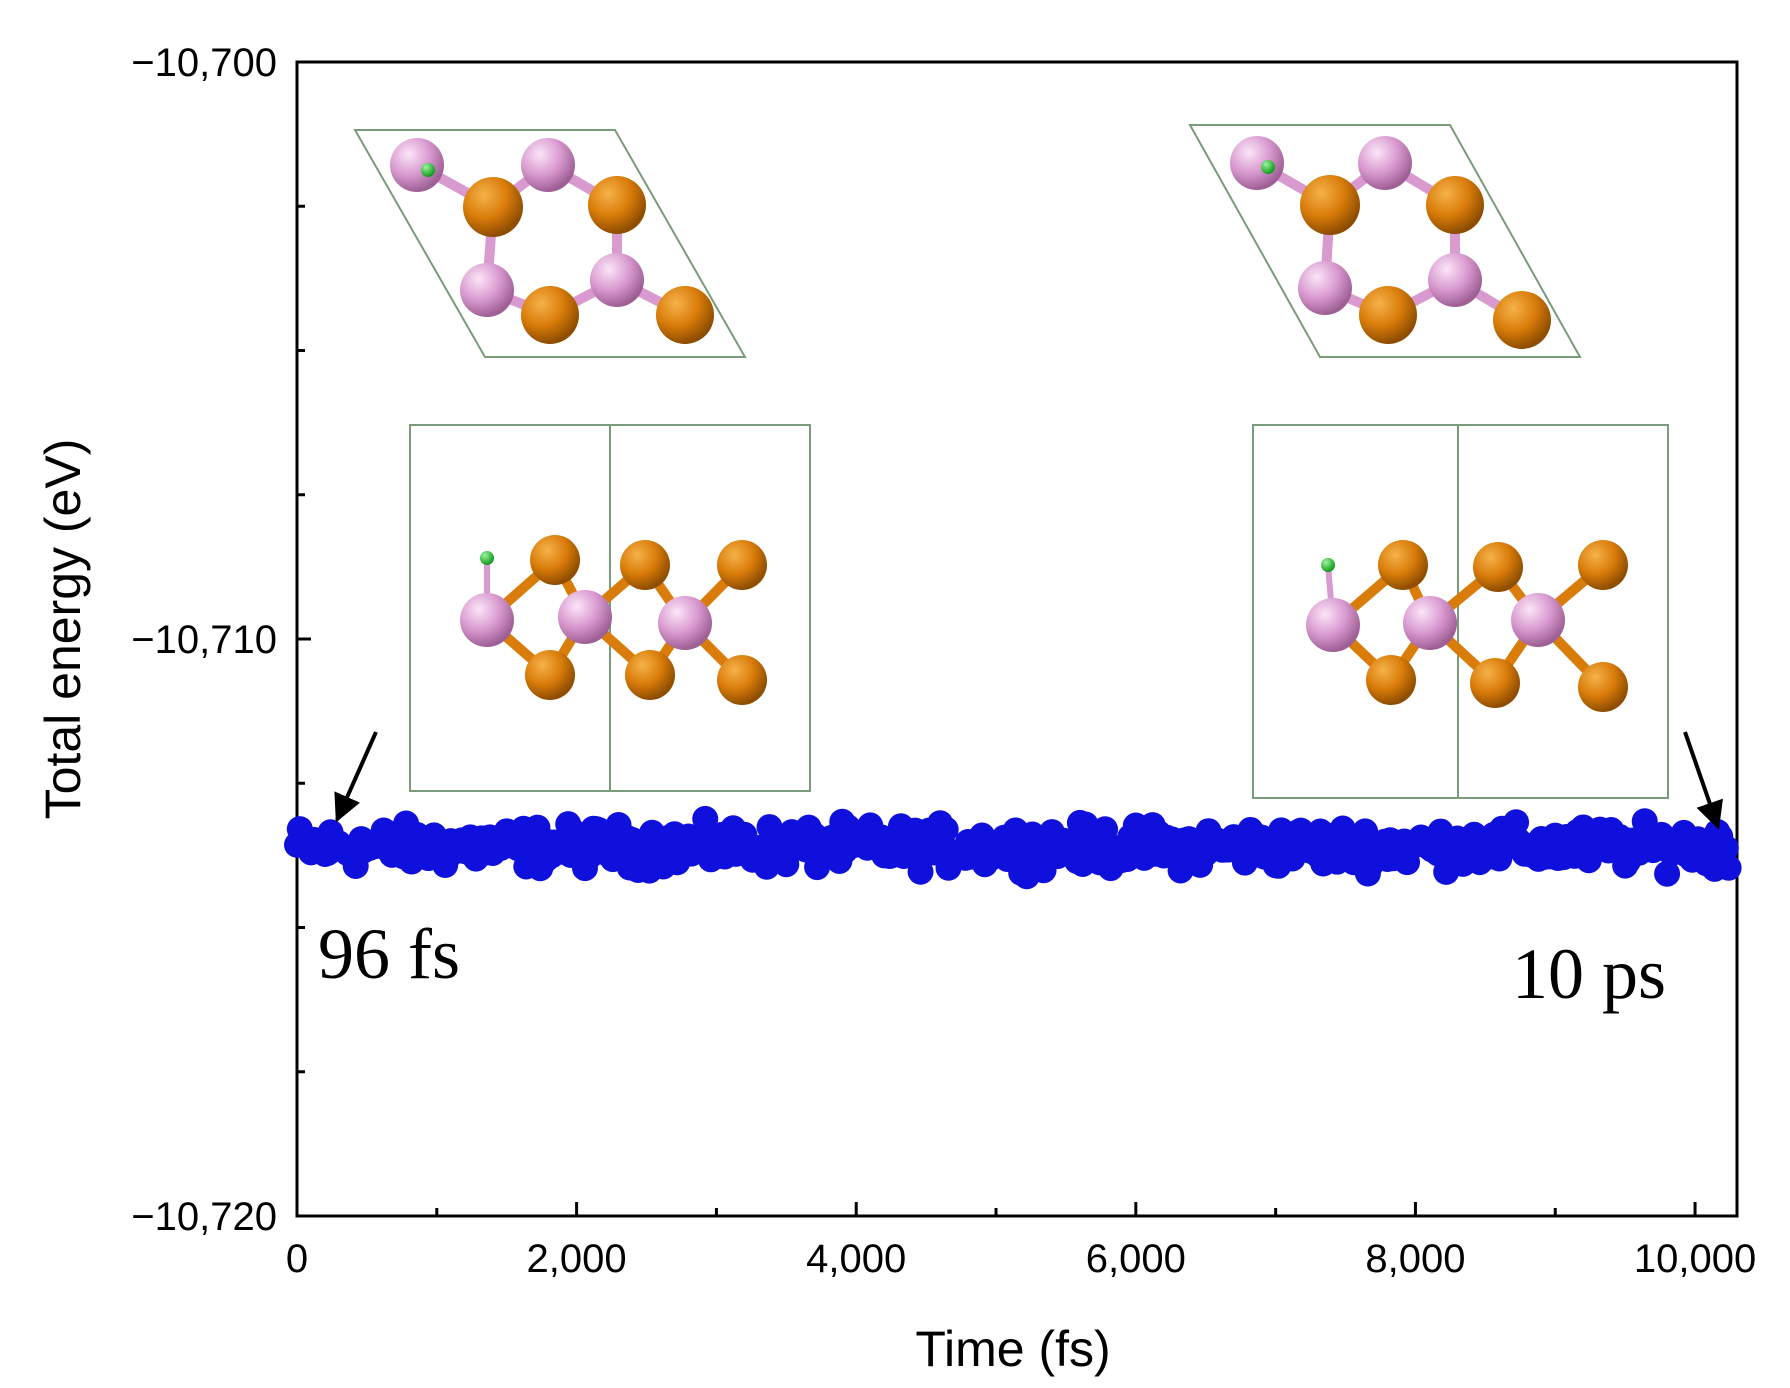  What do you see at coordinates (1012, 1349) in the screenshot?
I see `x-axis-title: Time (fs)` at bounding box center [1012, 1349].